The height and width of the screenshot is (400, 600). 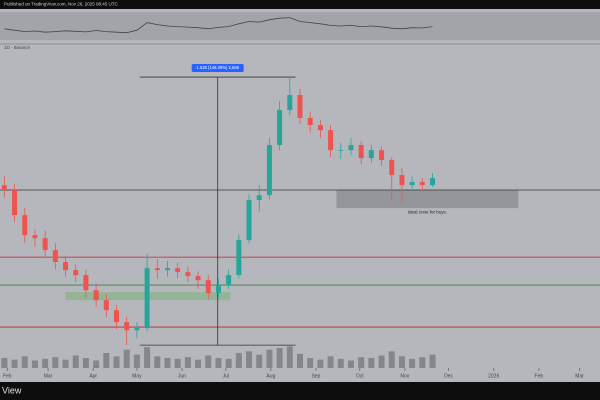 What do you see at coordinates (270, 376) in the screenshot?
I see `x-tick-label: Aug` at bounding box center [270, 376].